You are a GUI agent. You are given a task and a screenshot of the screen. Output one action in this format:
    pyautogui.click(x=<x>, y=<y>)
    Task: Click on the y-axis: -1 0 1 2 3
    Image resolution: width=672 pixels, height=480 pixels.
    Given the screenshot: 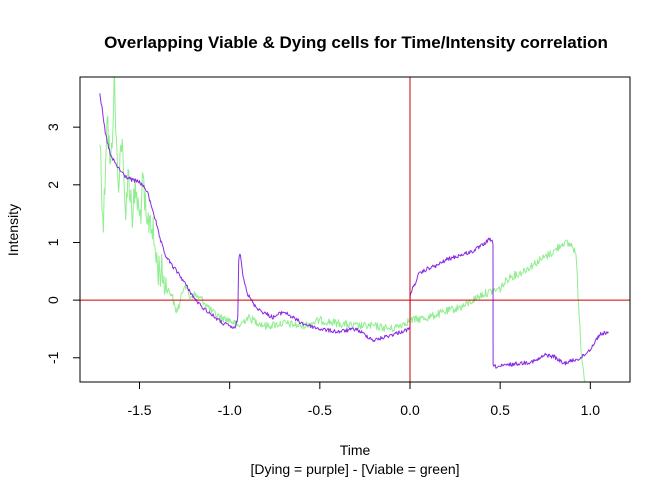 What is the action you would take?
    pyautogui.click(x=63, y=243)
    